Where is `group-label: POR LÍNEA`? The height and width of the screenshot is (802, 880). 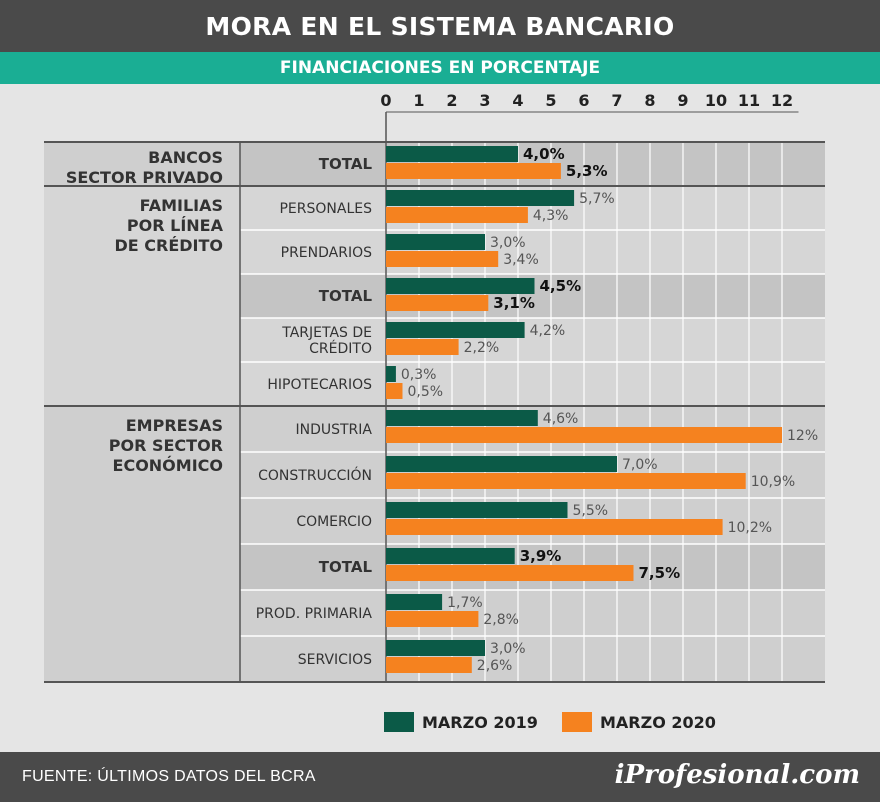 group-label: POR LÍNEA is located at coordinates (175, 225).